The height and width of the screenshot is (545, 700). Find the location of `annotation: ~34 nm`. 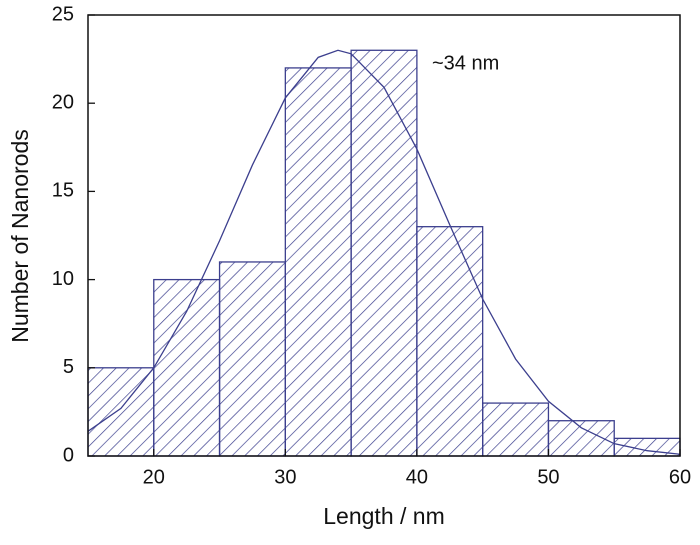

annotation: ~34 nm is located at coordinates (465, 63).